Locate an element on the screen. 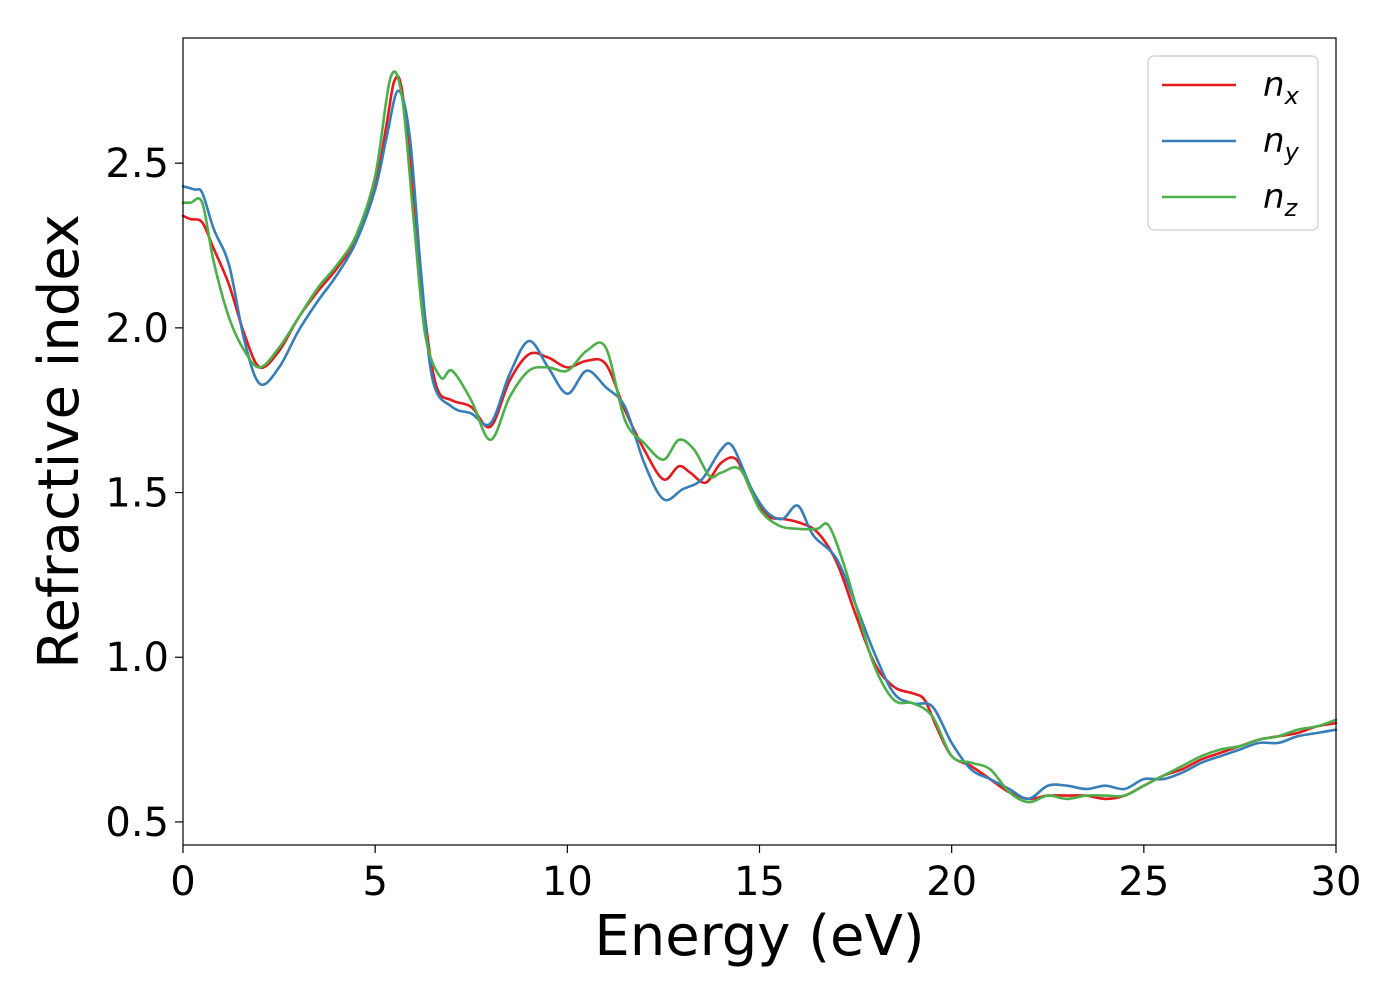 Image resolution: width=1400 pixels, height=1000 pixels. legend-item-y: ny is located at coordinates (1231, 143).